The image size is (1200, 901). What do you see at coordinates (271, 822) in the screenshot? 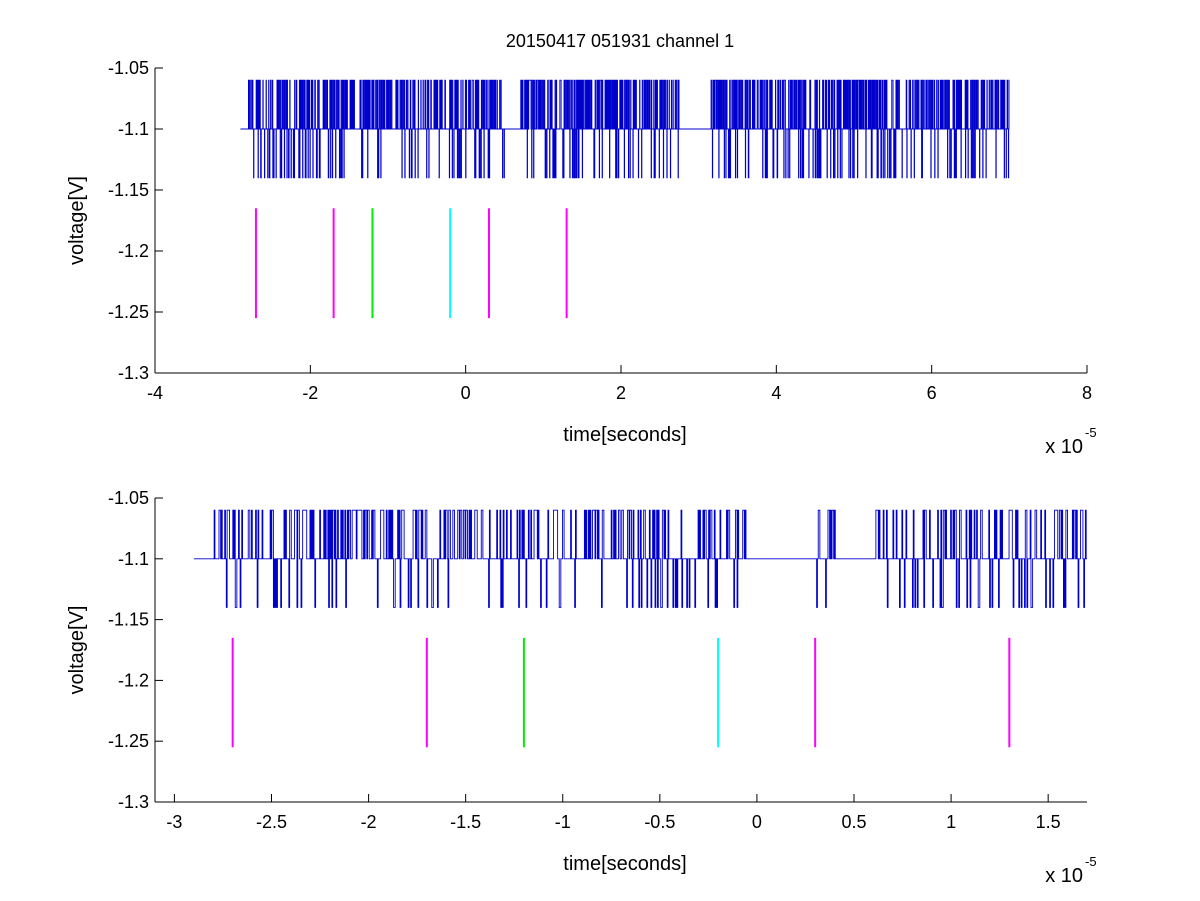
I see `x-tick-label: -2.5` at bounding box center [271, 822].